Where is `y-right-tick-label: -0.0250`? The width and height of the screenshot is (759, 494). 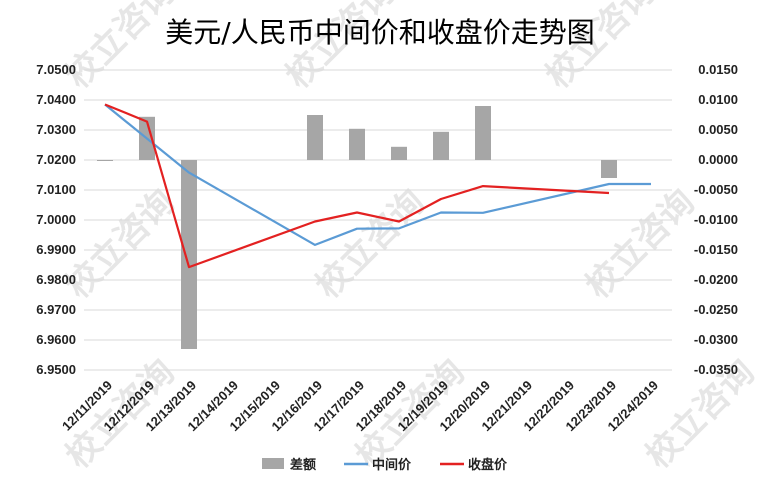 y-right-tick-label: -0.0250 is located at coordinates (716, 309).